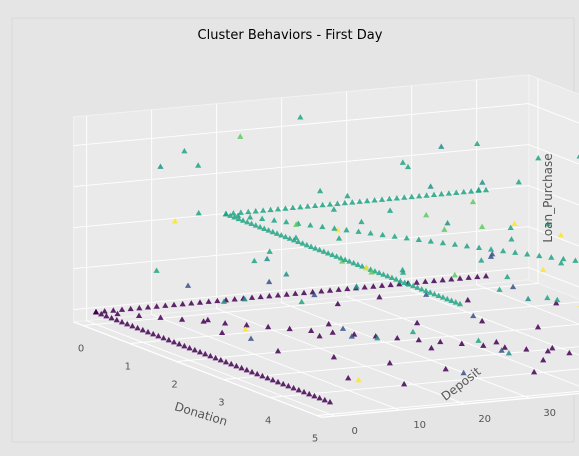 The image size is (579, 460). What do you see at coordinates (484, 419) in the screenshot?
I see `y-tick-label: 20` at bounding box center [484, 419].